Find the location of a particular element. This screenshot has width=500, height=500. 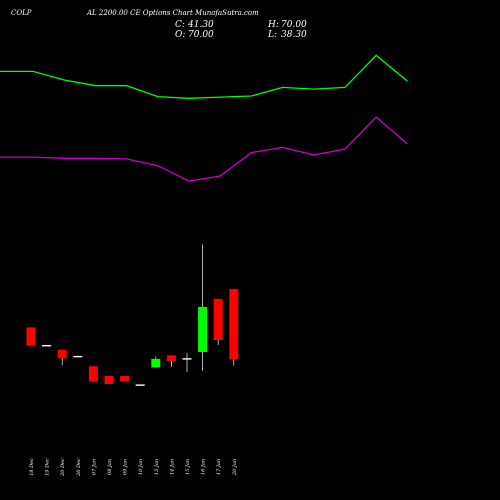

x-tick-label: 17 Jan is located at coordinates (219, 467).